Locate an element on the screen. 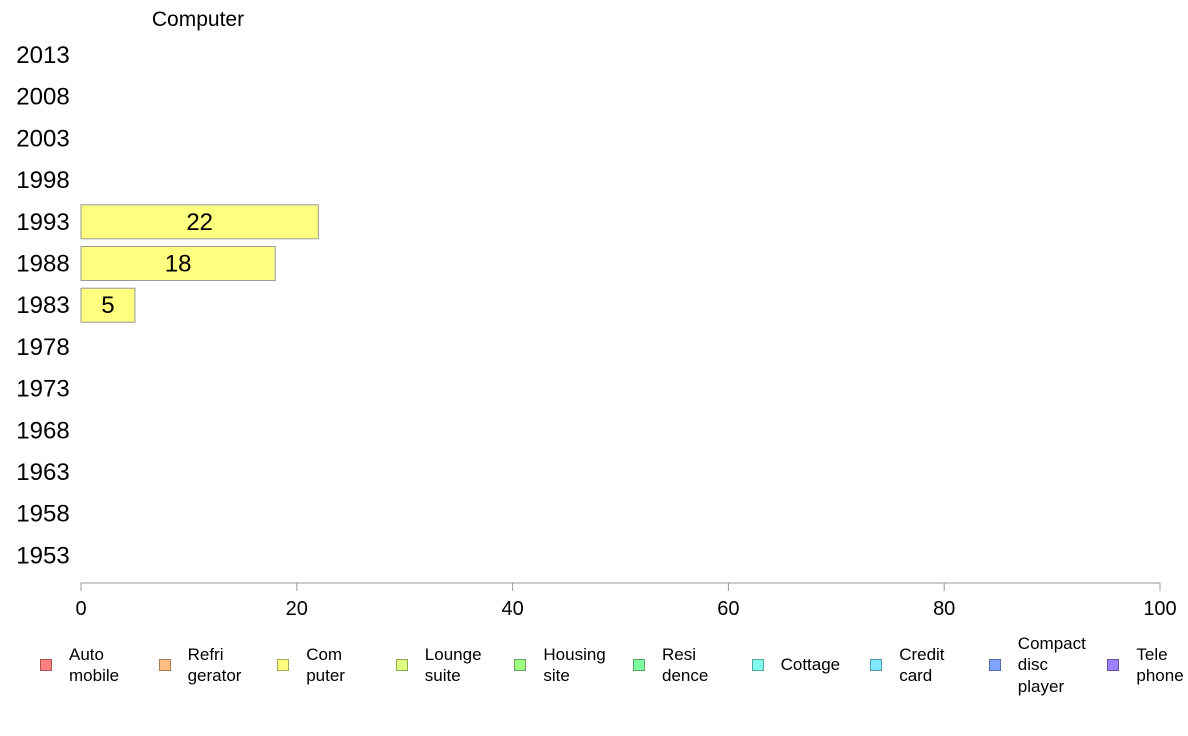  y-tick-label: 1968 is located at coordinates (42, 430).